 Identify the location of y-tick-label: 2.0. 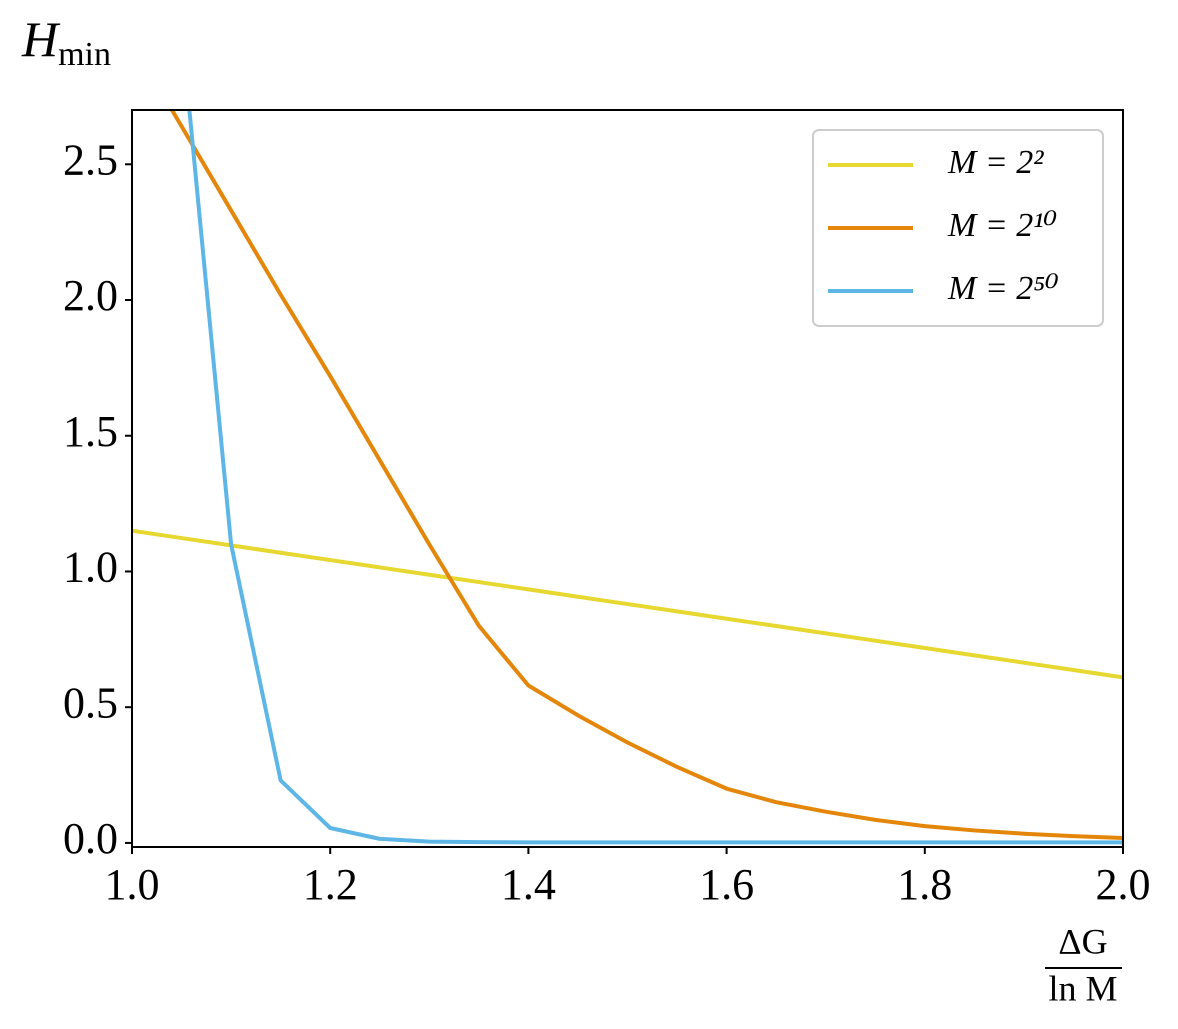
(90, 295).